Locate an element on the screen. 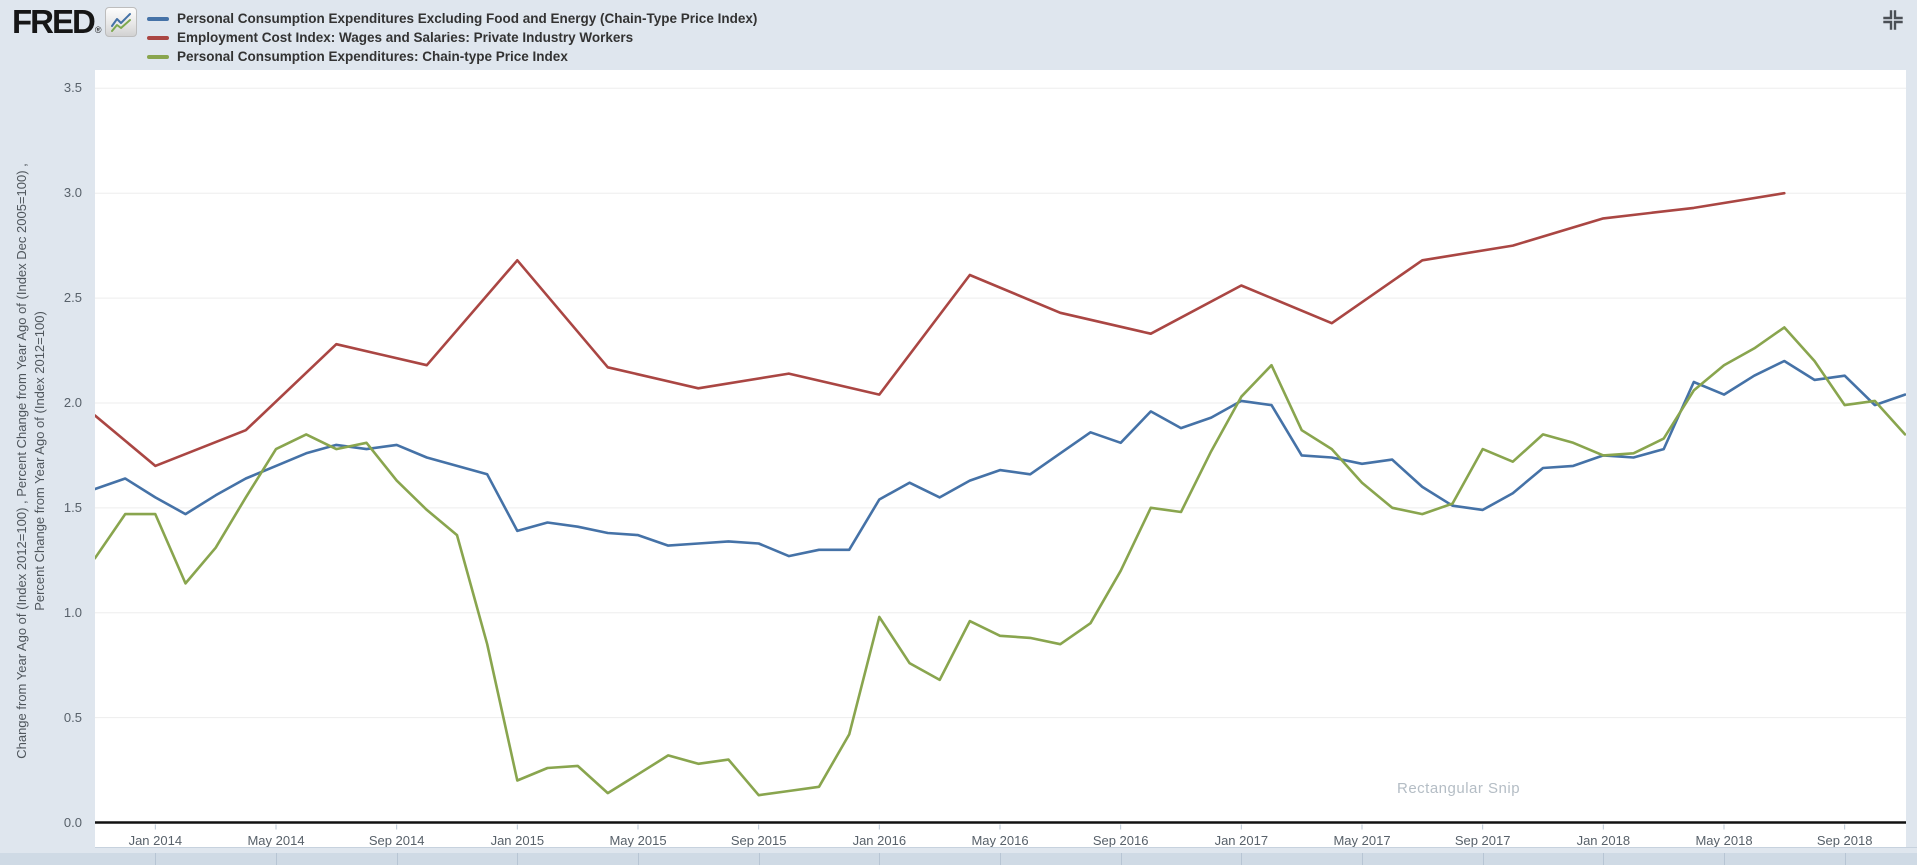 The height and width of the screenshot is (865, 1917). x-tick-label: Jan 2016 is located at coordinates (879, 840).